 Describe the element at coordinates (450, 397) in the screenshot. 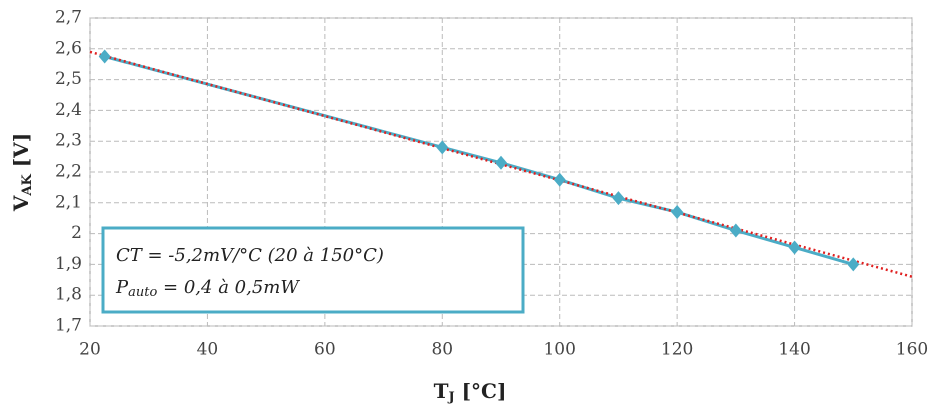

I see `x-label-sub: J` at that location.